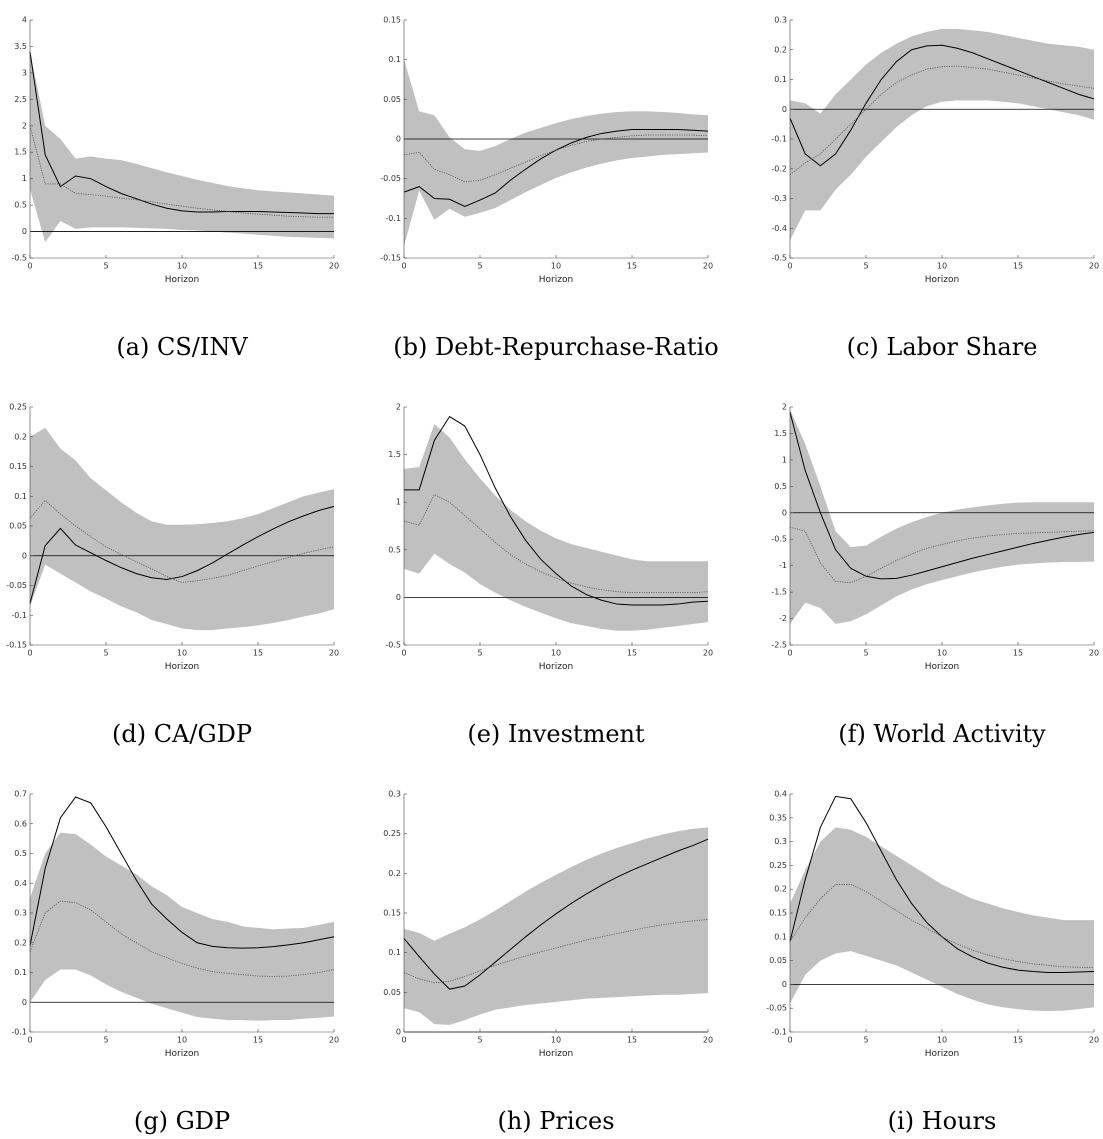  I want to click on y-tick-label: -1, so click(783, 565).